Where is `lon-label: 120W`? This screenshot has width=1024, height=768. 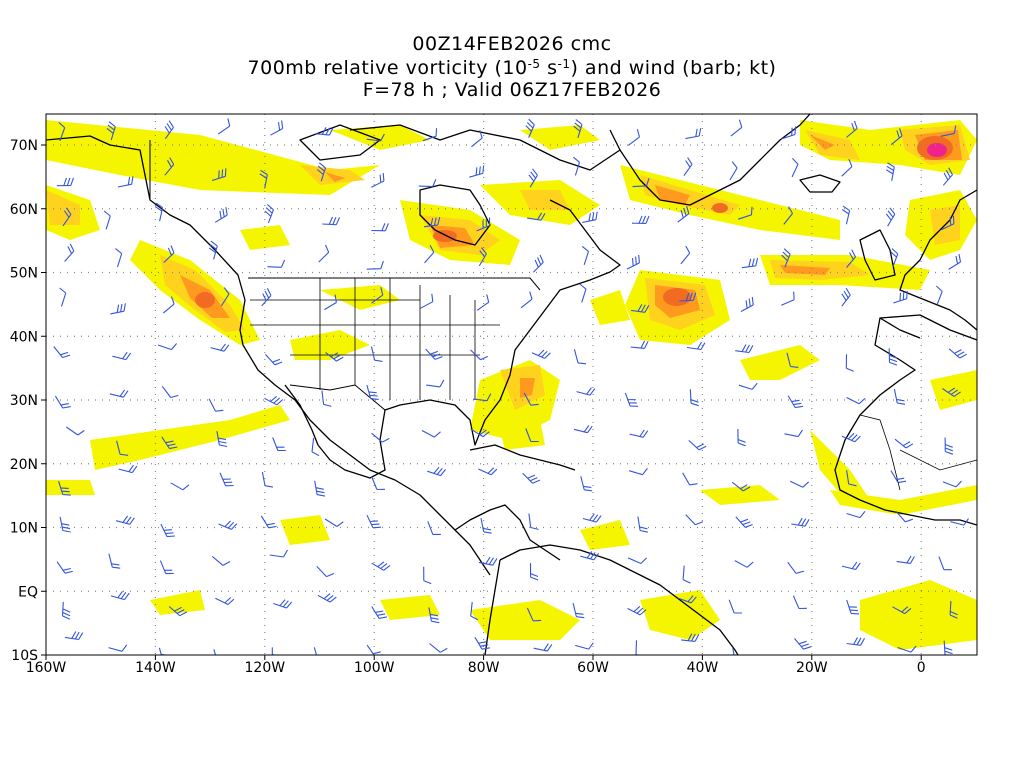
lon-label: 120W is located at coordinates (265, 668).